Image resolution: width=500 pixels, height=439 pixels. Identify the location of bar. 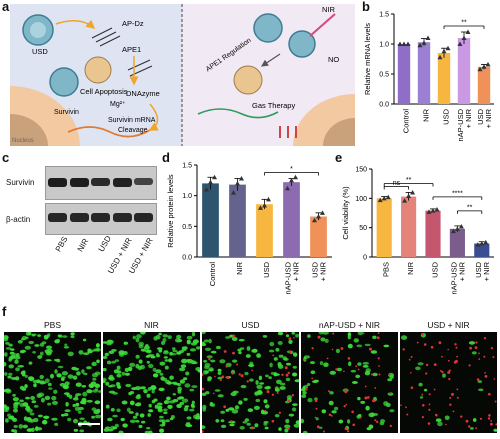
(210, 220).